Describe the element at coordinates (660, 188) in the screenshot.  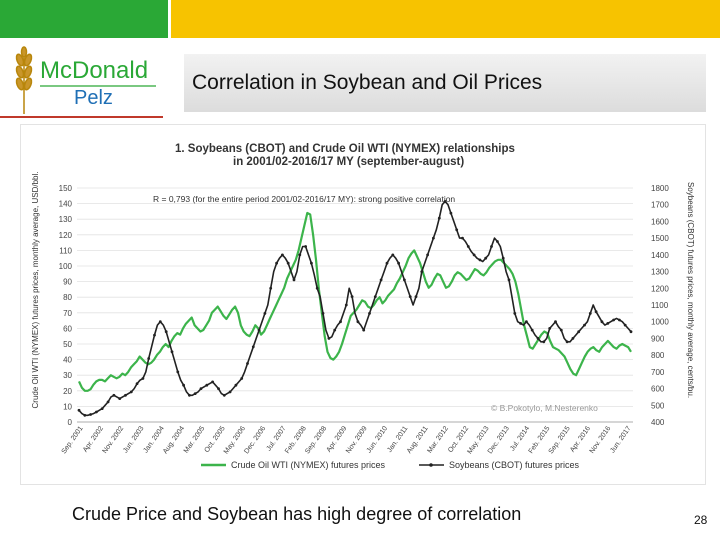
I see `y-right-tick-label: 1800` at that location.